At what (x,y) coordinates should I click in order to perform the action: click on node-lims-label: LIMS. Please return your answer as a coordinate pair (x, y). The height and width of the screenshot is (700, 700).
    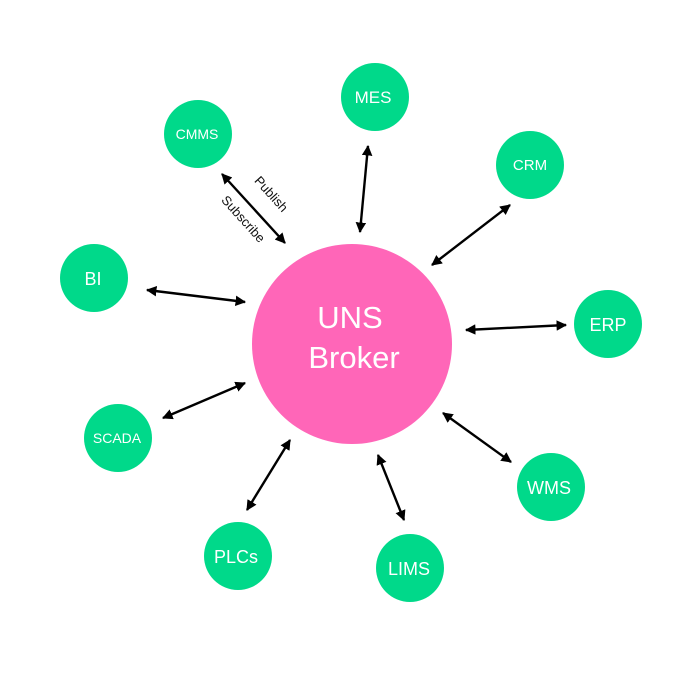
    Looking at the image, I should click on (409, 569).